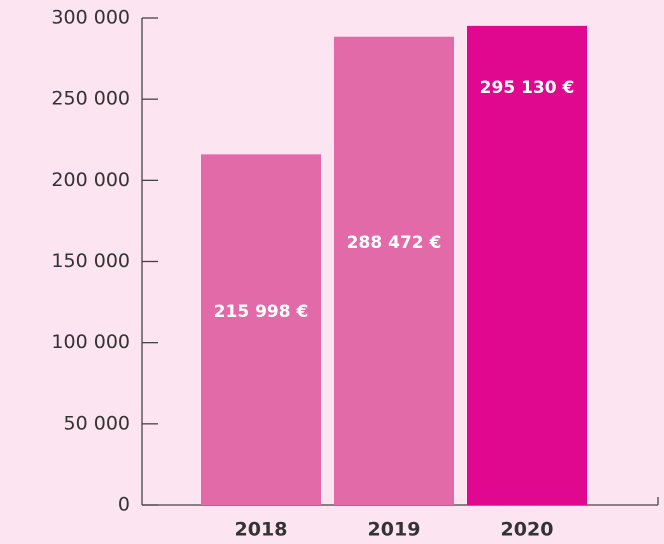 This screenshot has width=664, height=544. What do you see at coordinates (97, 423) in the screenshot?
I see `y-tick-label: 50 000` at bounding box center [97, 423].